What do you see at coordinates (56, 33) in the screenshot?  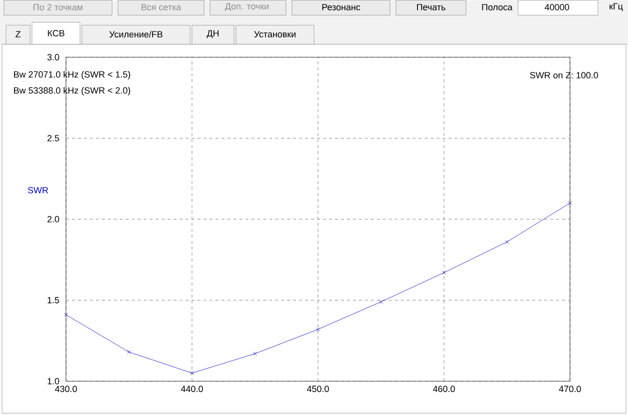 I see `text: КСВ` at bounding box center [56, 33].